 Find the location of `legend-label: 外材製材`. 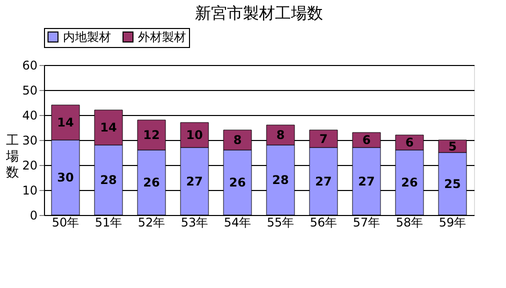

legend-label: 外材製材 is located at coordinates (162, 37).